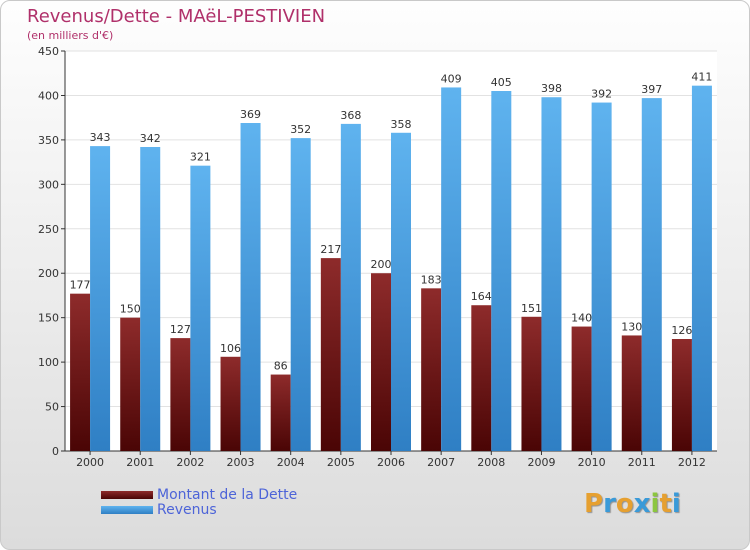 This screenshot has width=750, height=550. What do you see at coordinates (391, 462) in the screenshot?
I see `x-tick-label: 2006` at bounding box center [391, 462].